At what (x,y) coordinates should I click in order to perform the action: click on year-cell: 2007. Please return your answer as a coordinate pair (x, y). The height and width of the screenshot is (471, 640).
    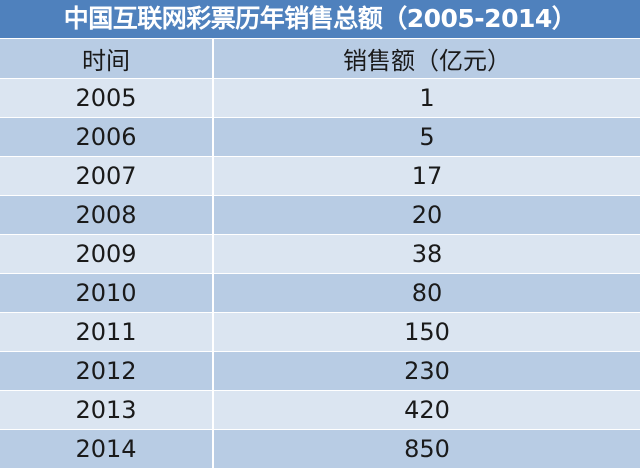
    Looking at the image, I should click on (107, 176).